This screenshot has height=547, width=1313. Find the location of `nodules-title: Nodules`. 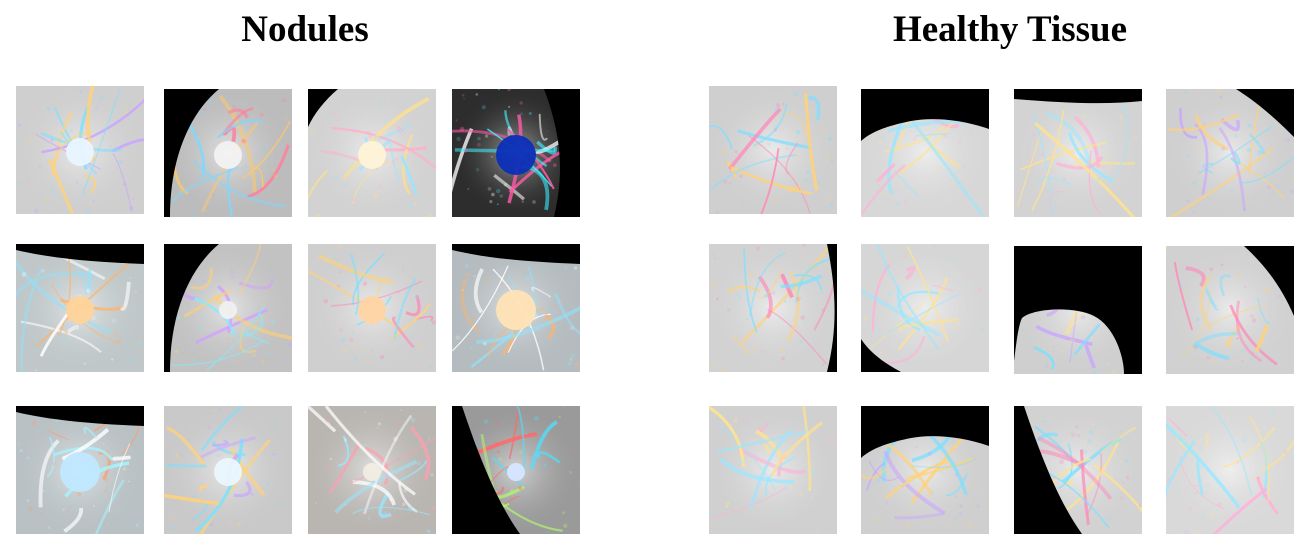

nodules-title: Nodules is located at coordinates (305, 29).